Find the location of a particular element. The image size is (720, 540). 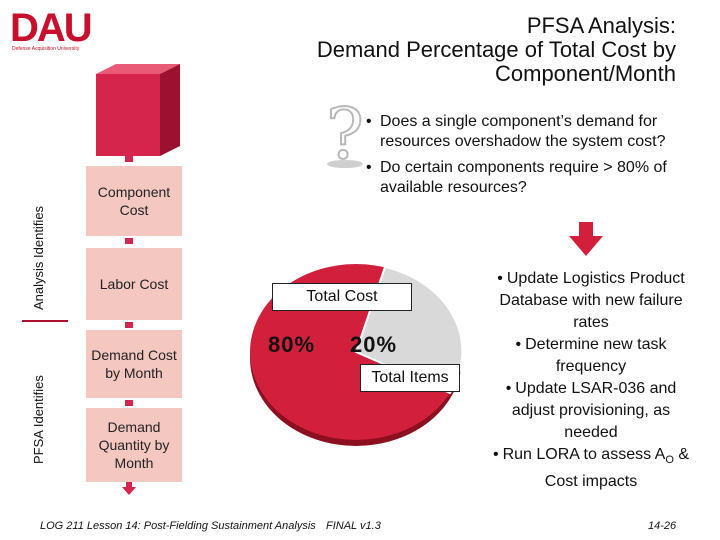

footer-version: FINAL v1.3 is located at coordinates (353, 526).